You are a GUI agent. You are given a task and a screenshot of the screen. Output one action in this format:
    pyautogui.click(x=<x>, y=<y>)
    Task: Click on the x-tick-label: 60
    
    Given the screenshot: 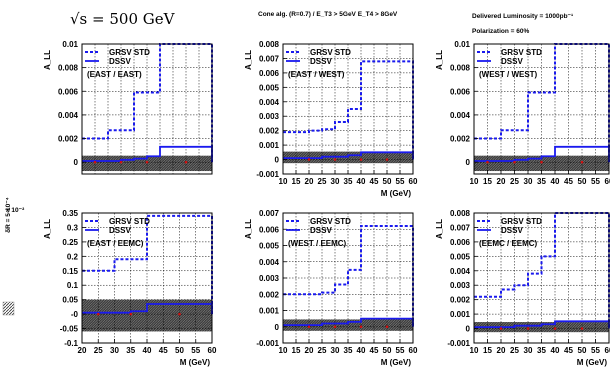 What is the action you would take?
    pyautogui.click(x=413, y=181)
    